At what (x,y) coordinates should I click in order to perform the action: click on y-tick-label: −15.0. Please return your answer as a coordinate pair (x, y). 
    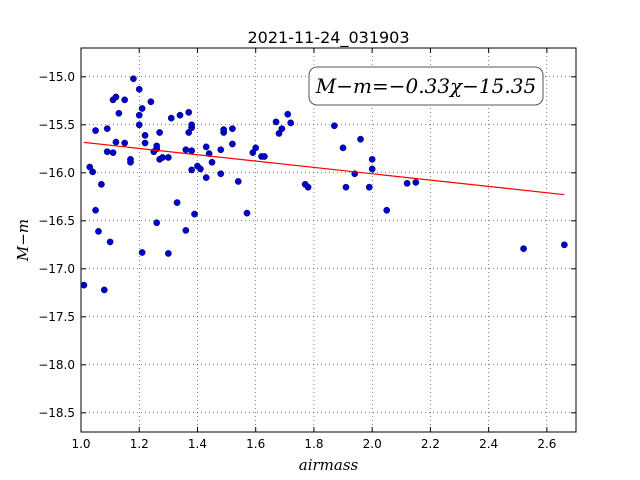
    Looking at the image, I should click on (56, 77).